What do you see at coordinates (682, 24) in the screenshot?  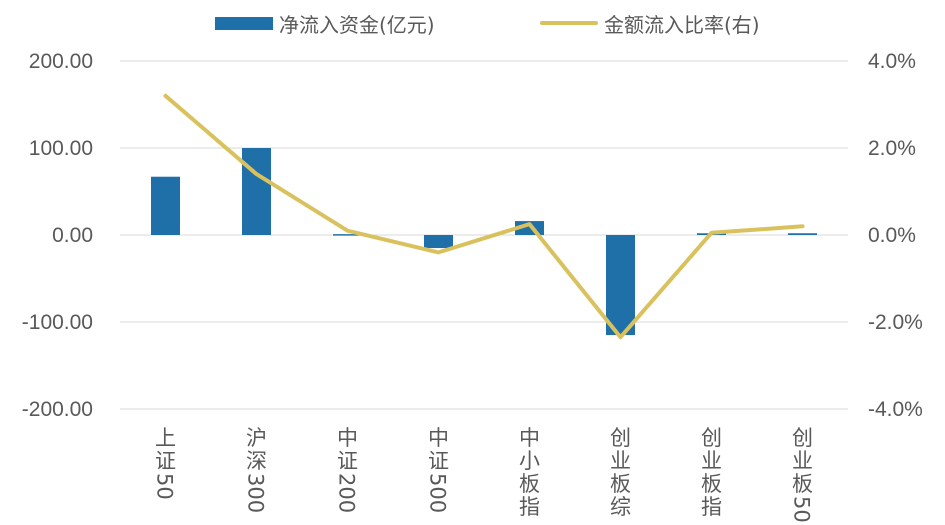 I see `legend-line-label: 金额流入比率(右)` at bounding box center [682, 24].